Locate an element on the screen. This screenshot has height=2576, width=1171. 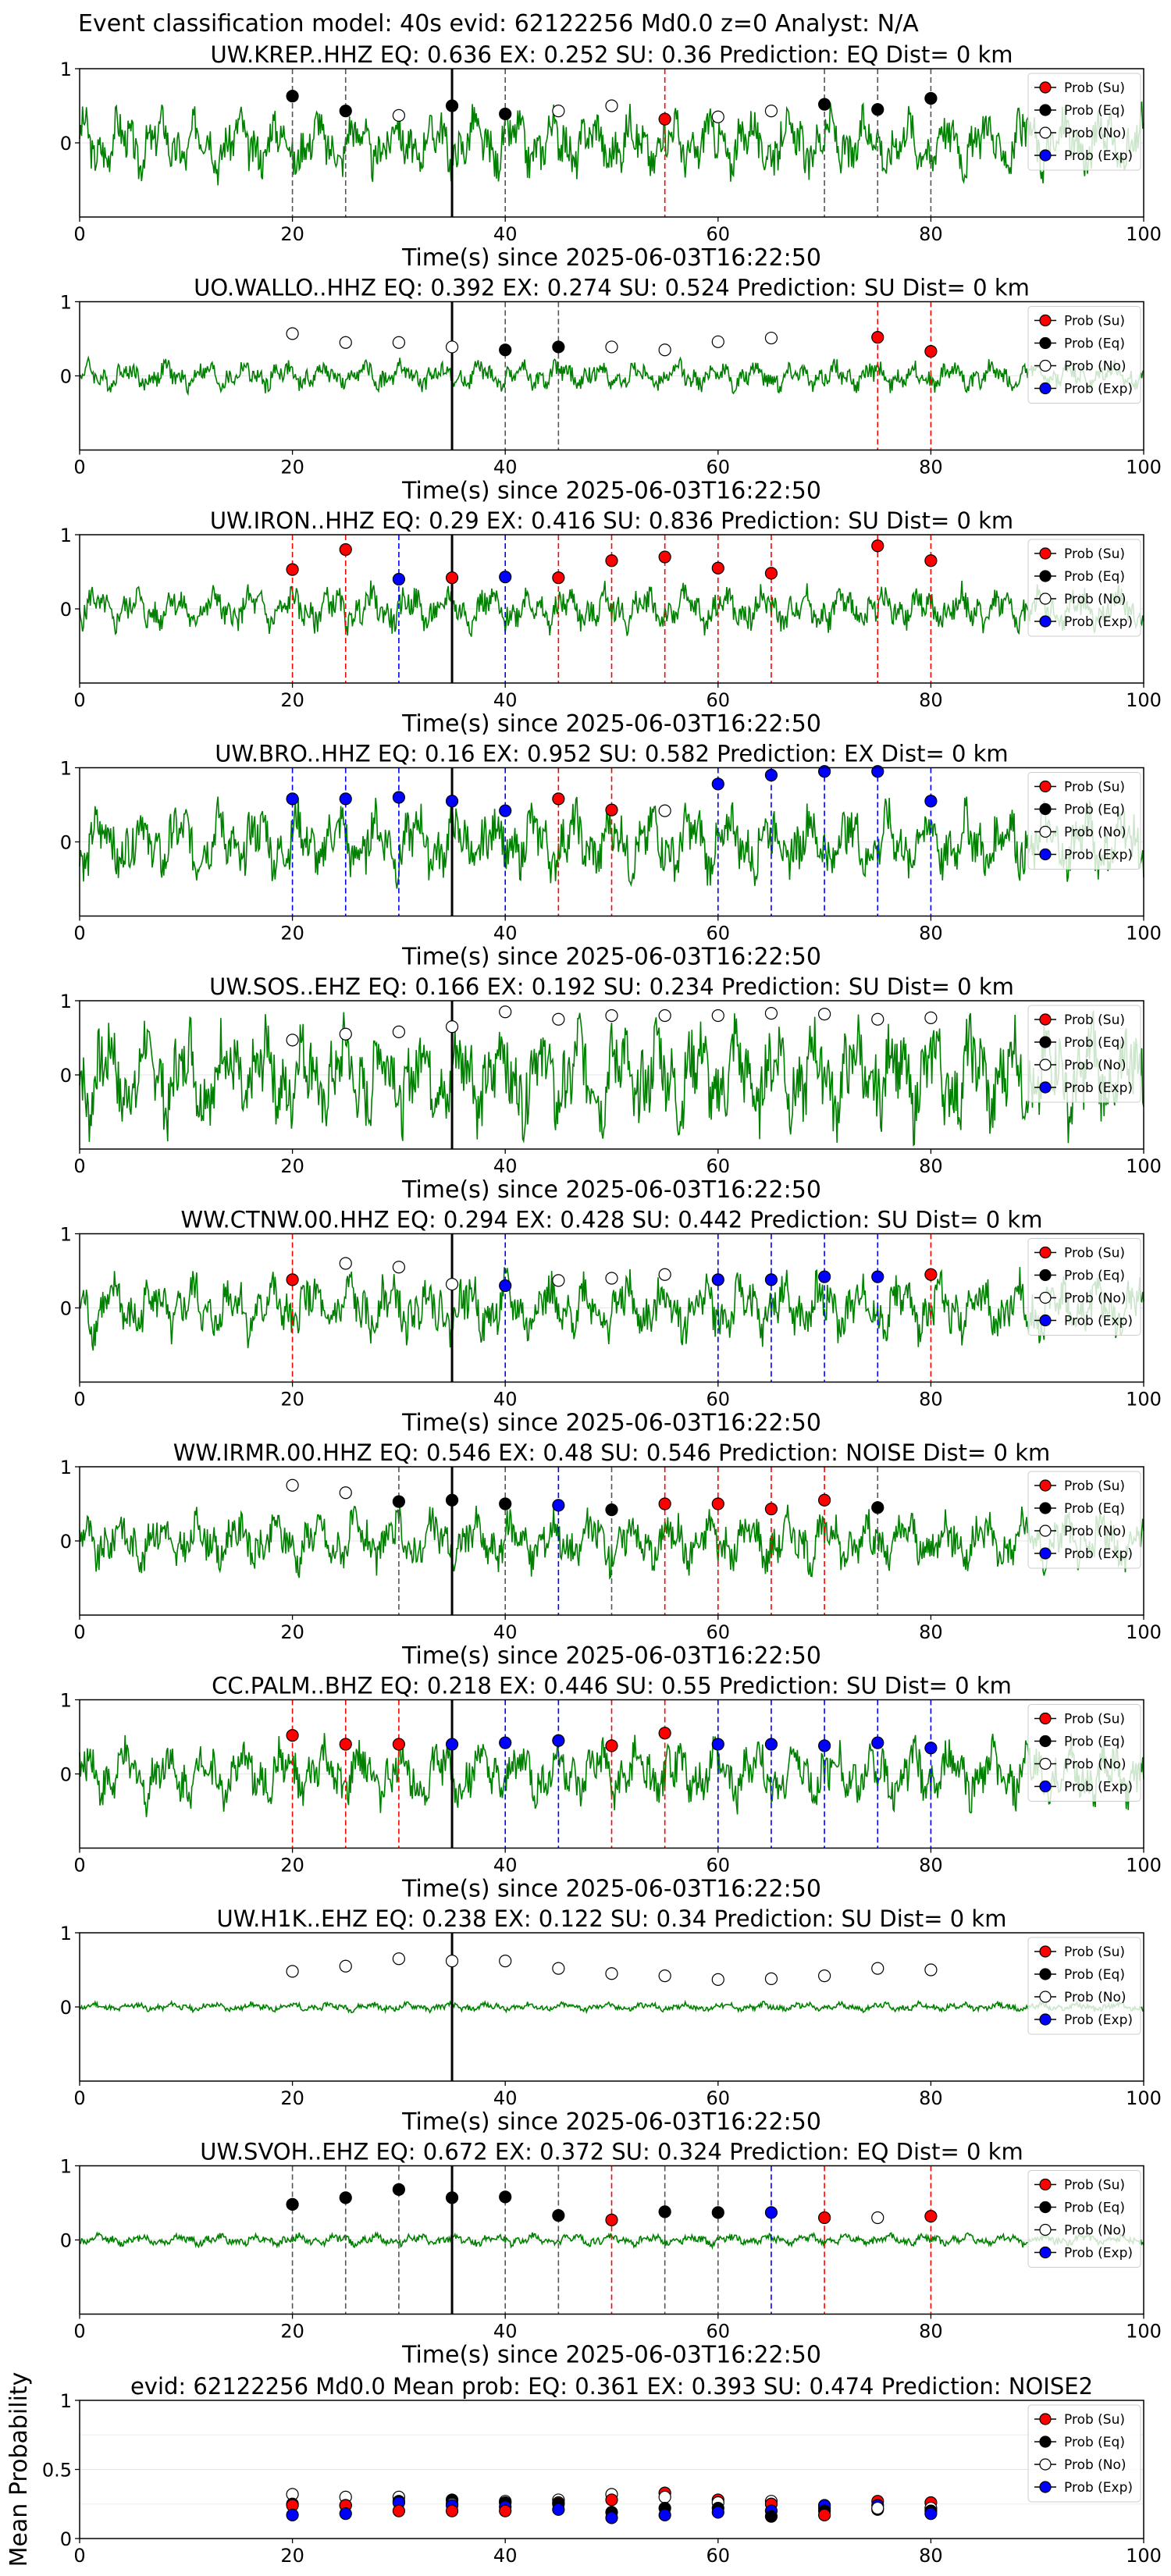
legend-label: Prob (Su) is located at coordinates (1094, 321).